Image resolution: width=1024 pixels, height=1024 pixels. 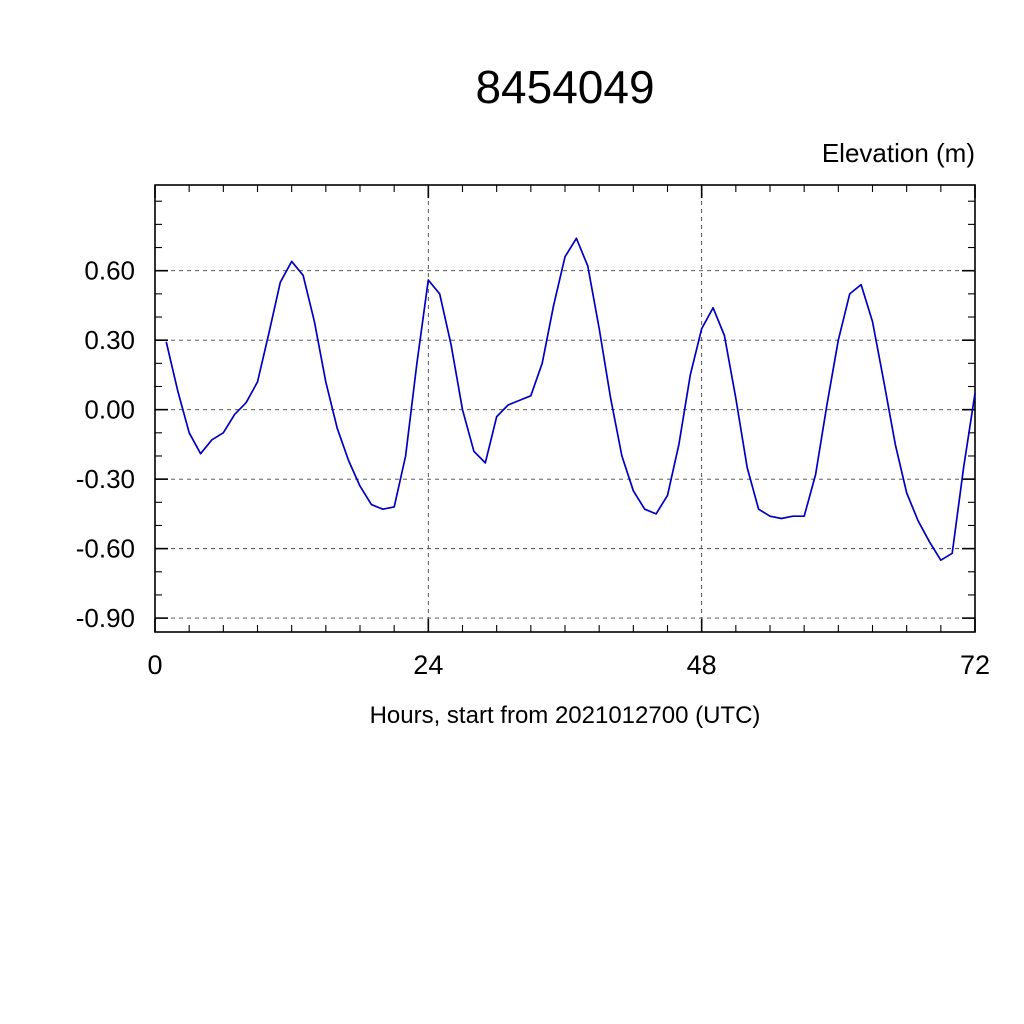 I want to click on x-tick-label: 48, so click(x=702, y=665).